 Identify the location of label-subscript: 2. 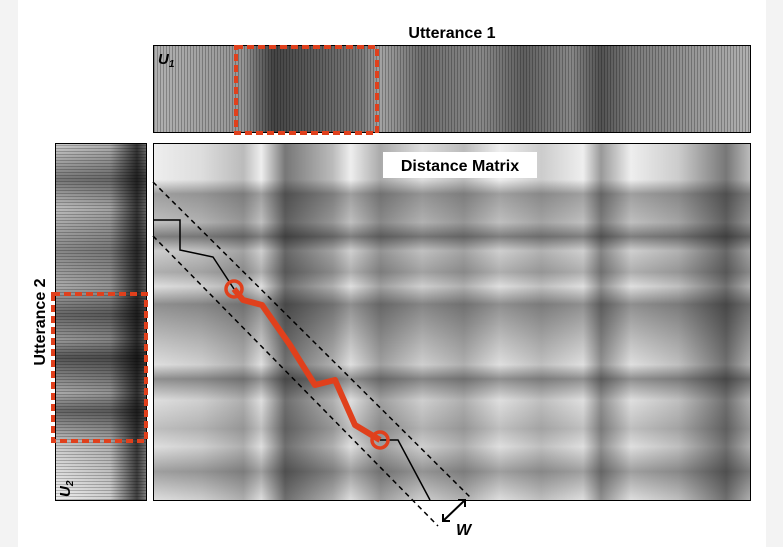
(70, 483).